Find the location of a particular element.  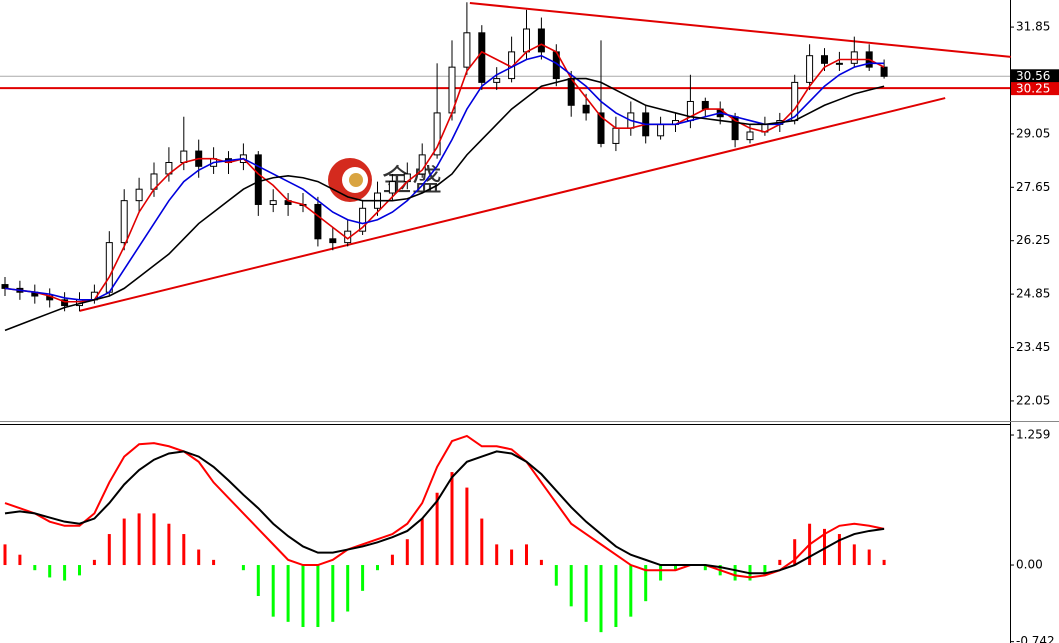

level-label-box is located at coordinates (1035, 89).